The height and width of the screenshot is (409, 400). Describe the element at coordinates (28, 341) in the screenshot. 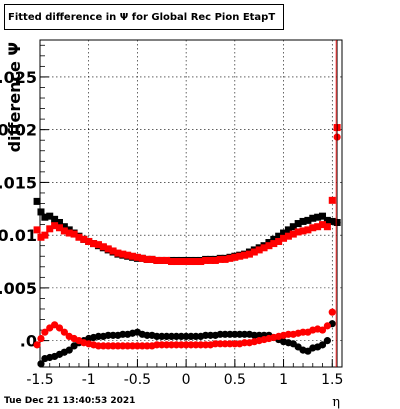

I see `y-tick-label: .0` at that location.